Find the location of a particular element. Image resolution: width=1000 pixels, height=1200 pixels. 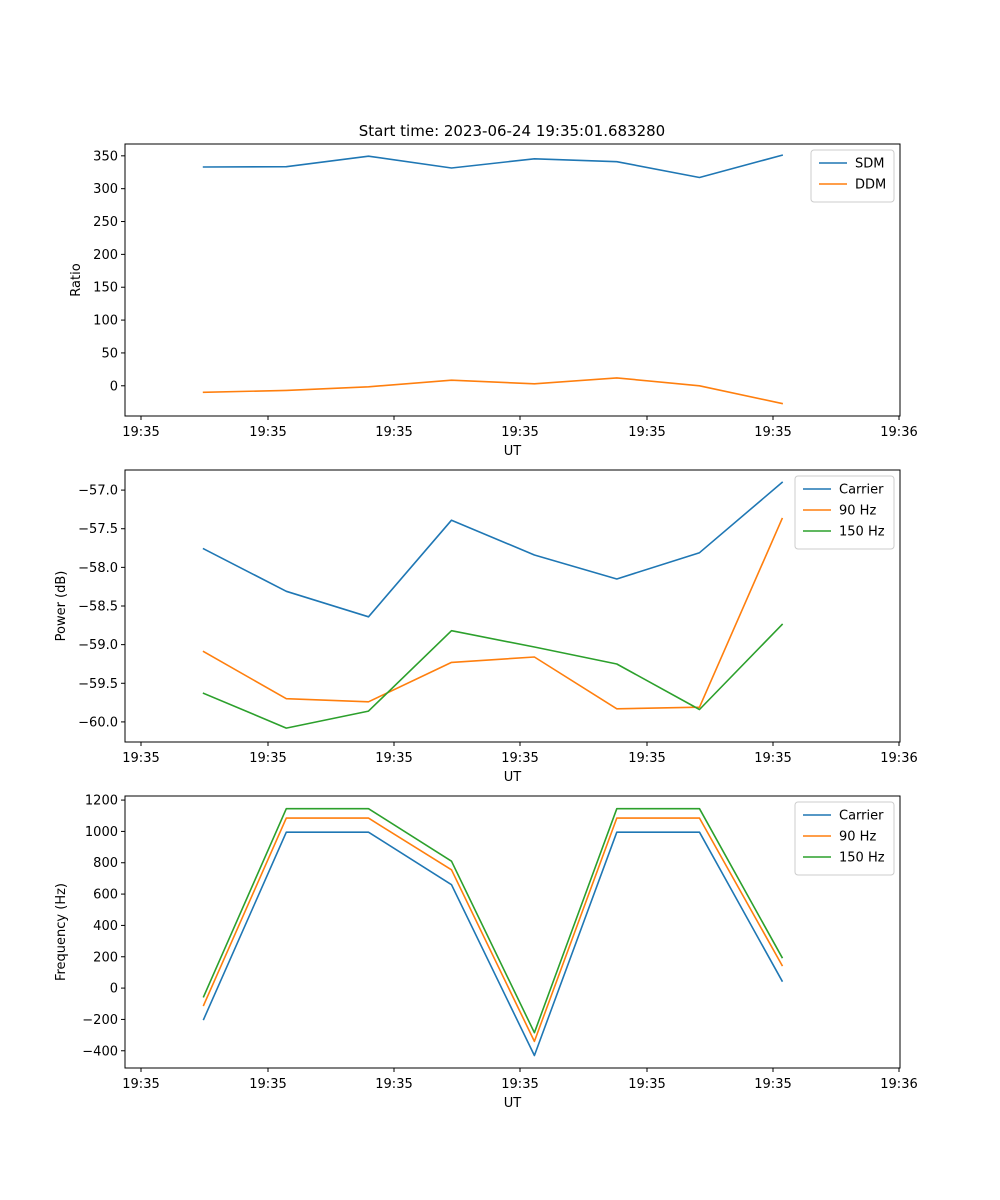

y-tick-label: 100 is located at coordinates (105, 321).